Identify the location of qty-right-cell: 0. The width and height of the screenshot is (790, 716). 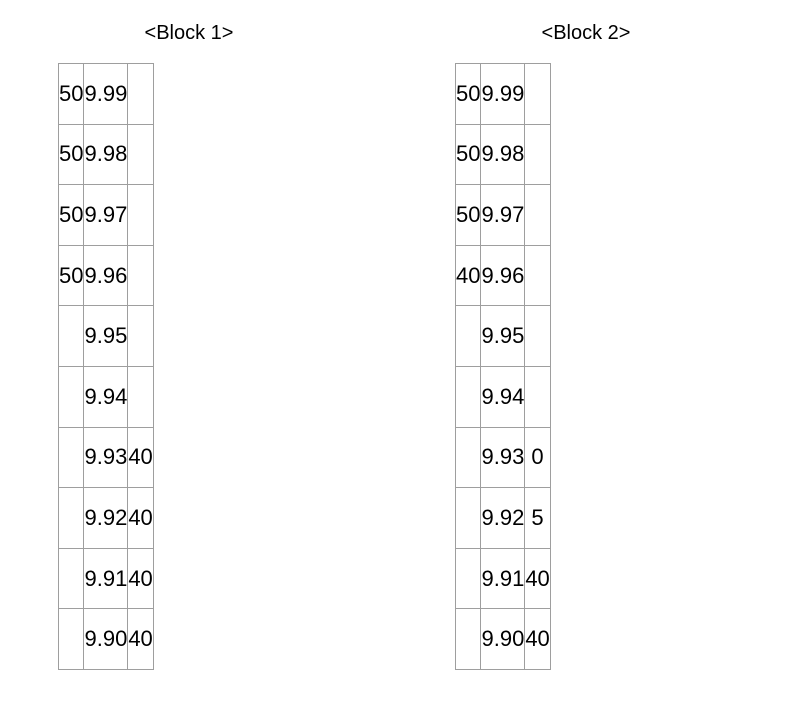
(537, 457).